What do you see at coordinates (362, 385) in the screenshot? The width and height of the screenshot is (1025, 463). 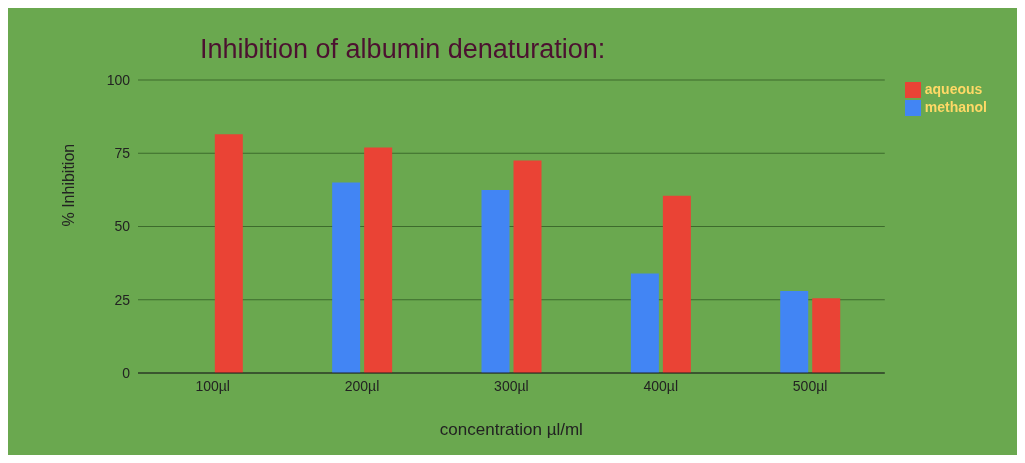 I see `x-tick-label: 200µl` at bounding box center [362, 385].